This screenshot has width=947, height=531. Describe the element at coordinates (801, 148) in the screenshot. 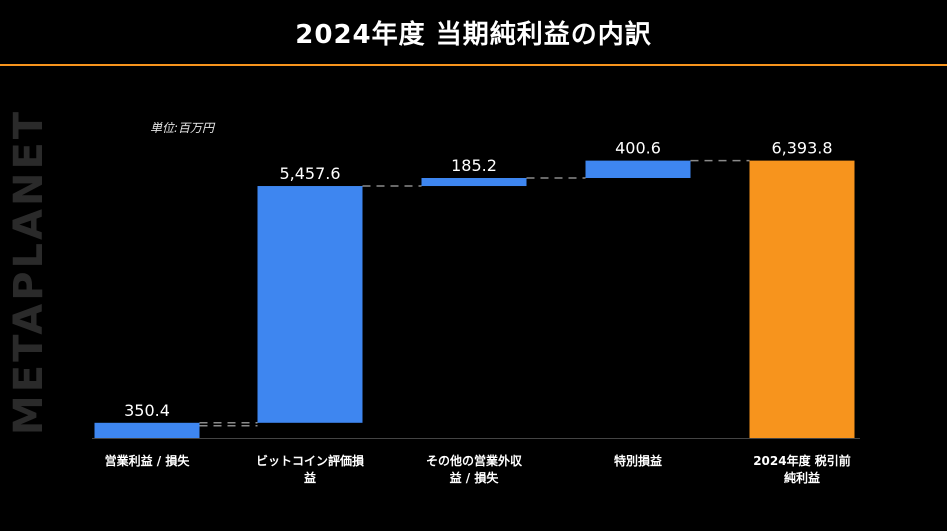

I see `bar-value-label-5: 6,393.8` at that location.